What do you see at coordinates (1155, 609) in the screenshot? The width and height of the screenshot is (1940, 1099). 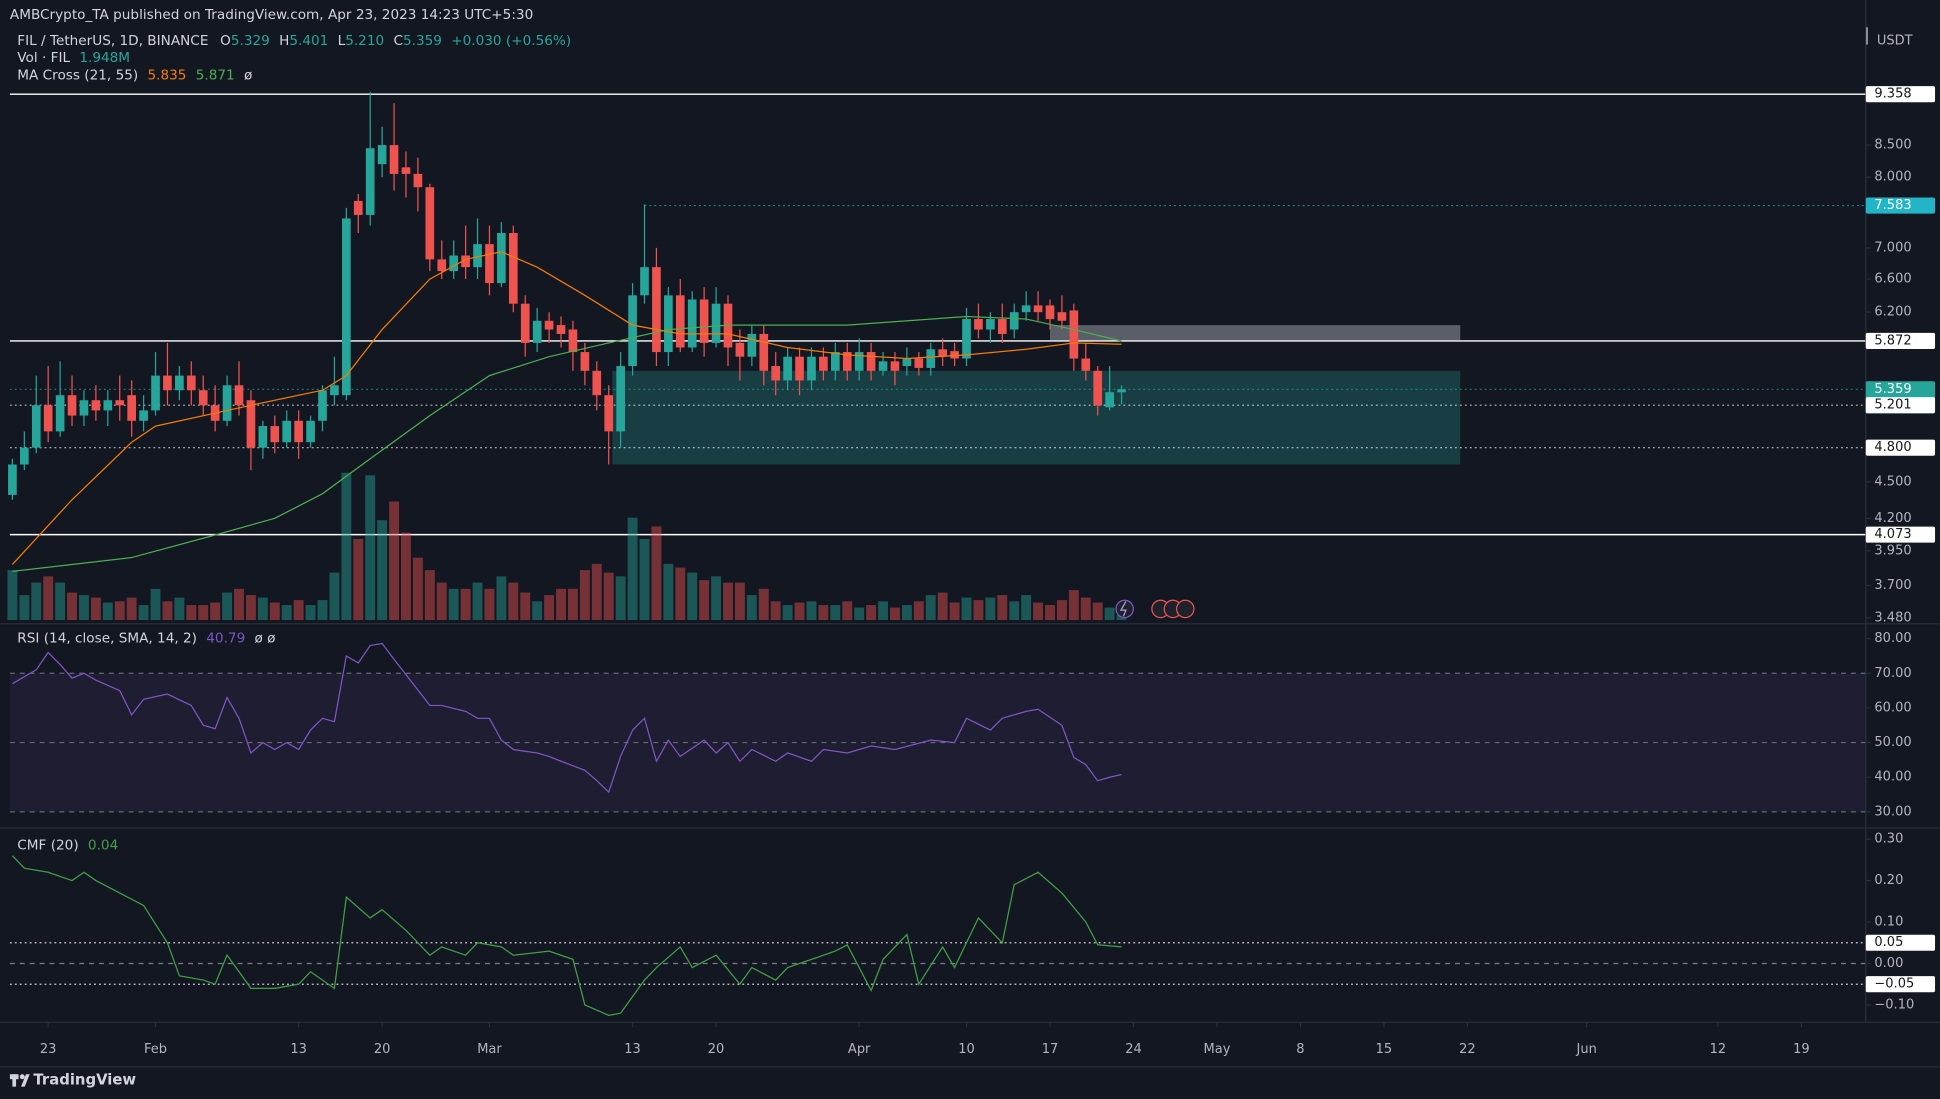 I see `event-icons` at bounding box center [1155, 609].